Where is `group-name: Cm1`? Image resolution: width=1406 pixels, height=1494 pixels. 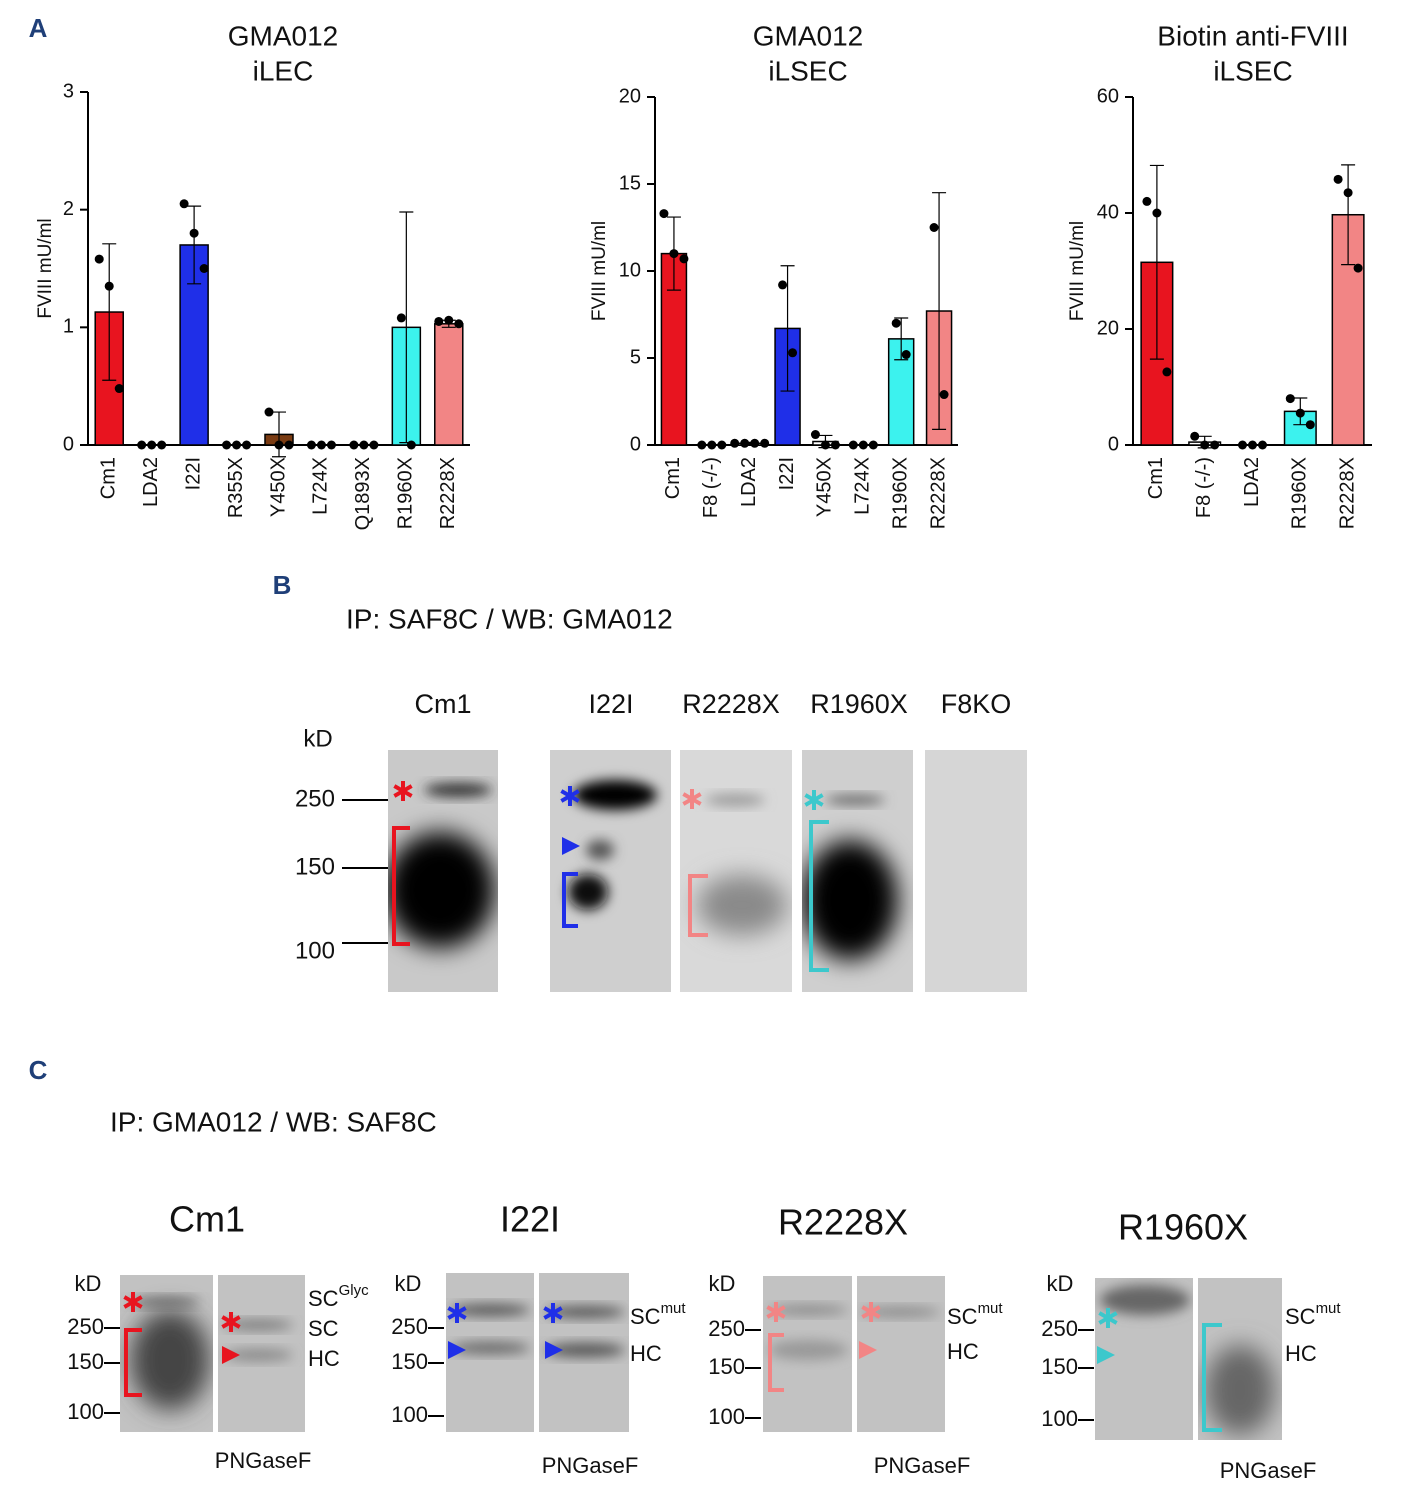 group-name: Cm1 is located at coordinates (207, 1219).